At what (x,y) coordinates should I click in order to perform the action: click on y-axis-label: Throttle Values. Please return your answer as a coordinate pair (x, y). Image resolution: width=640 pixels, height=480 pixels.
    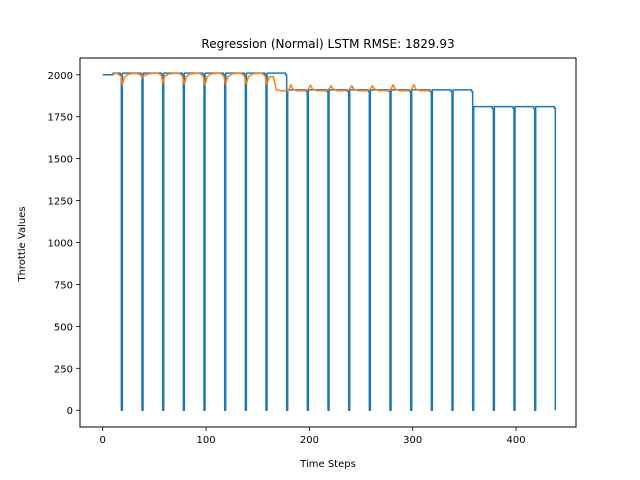
    Looking at the image, I should click on (22, 244).